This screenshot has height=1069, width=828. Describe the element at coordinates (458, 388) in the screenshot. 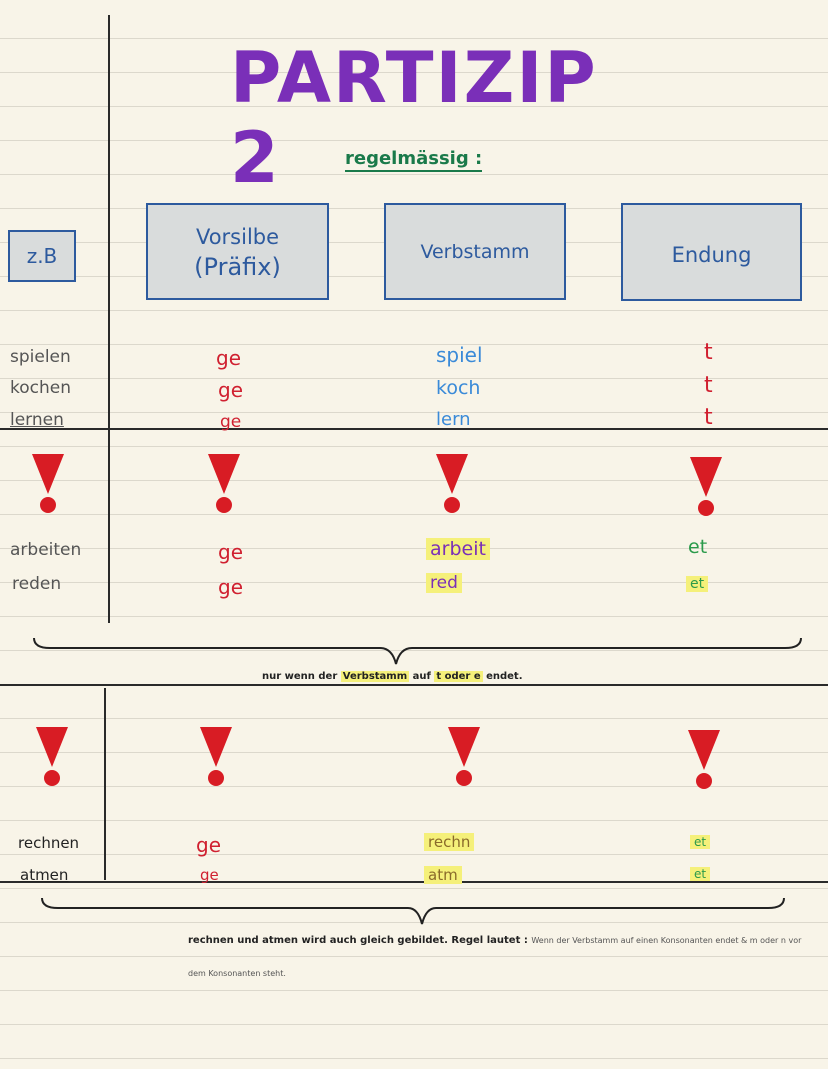

I see `stem-koch: koch` at that location.